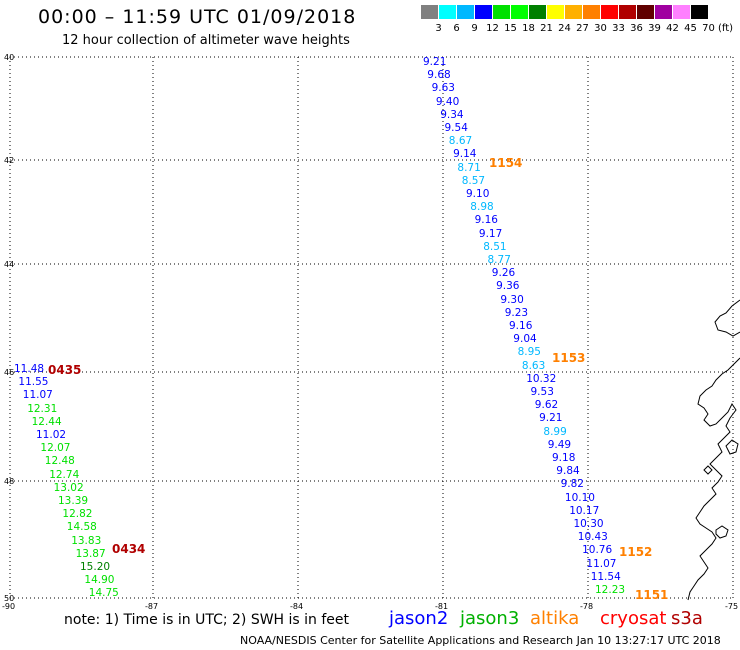 This screenshot has height=650, width=740. I want to click on swh-value: 10.76, so click(597, 550).